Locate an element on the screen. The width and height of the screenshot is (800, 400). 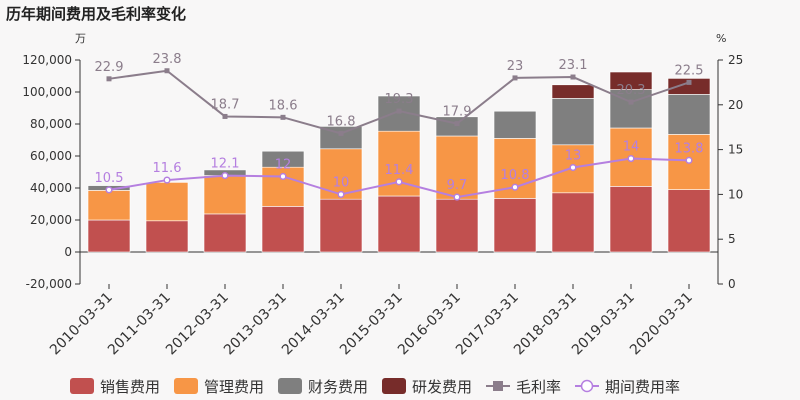
right-tick-label: 5 is located at coordinates (732, 239).